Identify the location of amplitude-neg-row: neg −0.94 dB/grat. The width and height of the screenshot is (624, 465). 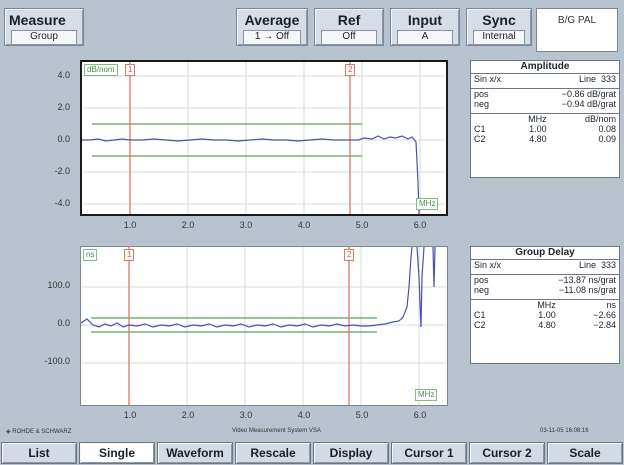
(545, 104).